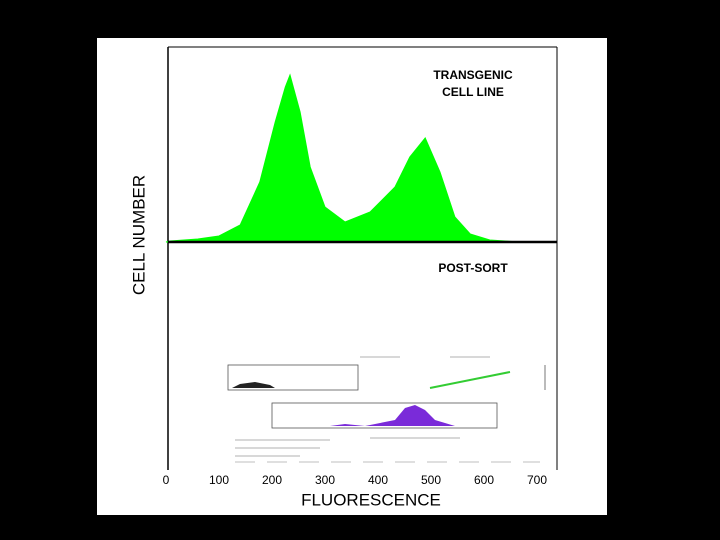  Describe the element at coordinates (431, 480) in the screenshot. I see `x-tick-label: 500` at that location.